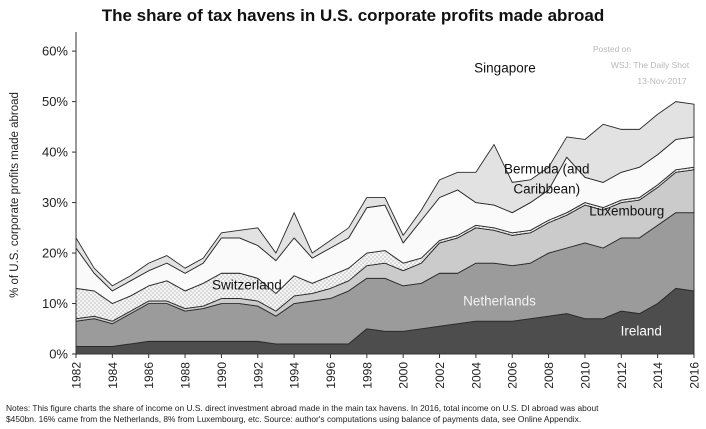  I want to click on series-label: Bermuda (and, so click(547, 168).